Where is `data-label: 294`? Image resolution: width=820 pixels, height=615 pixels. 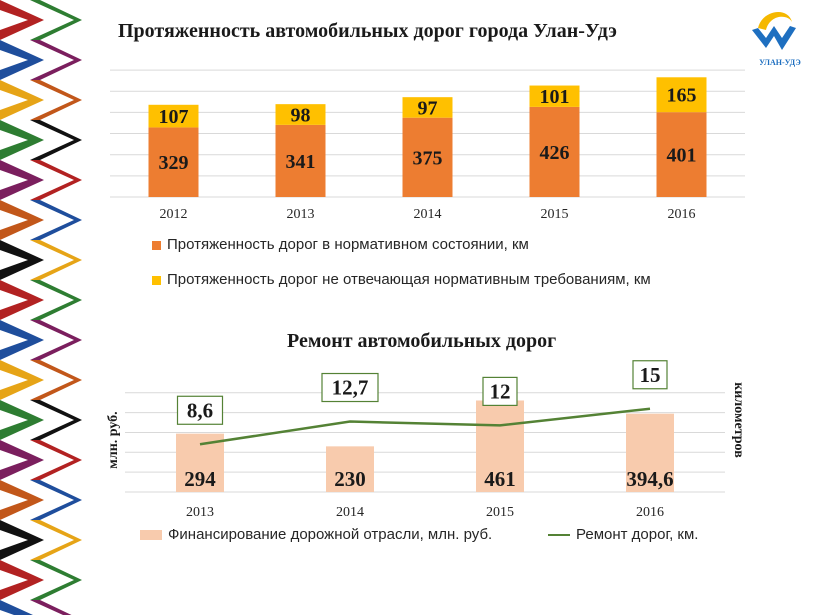 data-label: 294 is located at coordinates (200, 479).